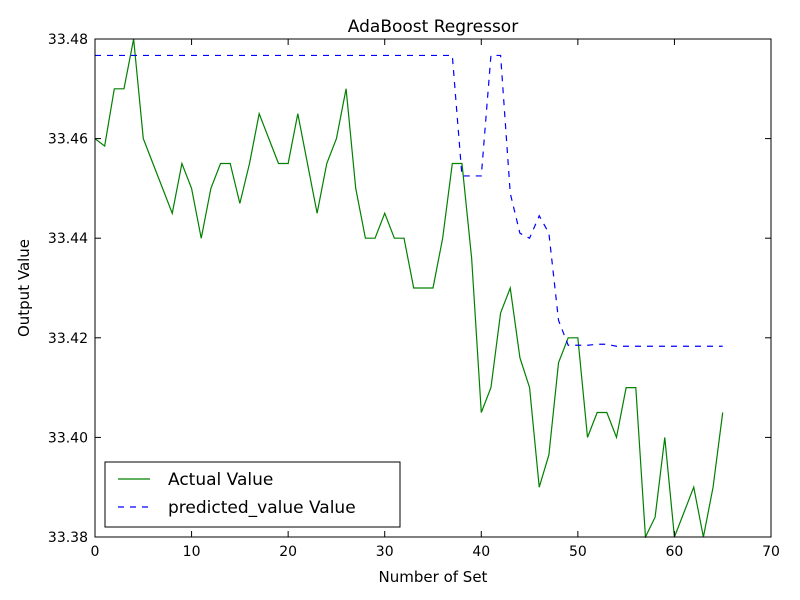  Describe the element at coordinates (68, 40) in the screenshot. I see `y-tick-label: 33.48` at that location.